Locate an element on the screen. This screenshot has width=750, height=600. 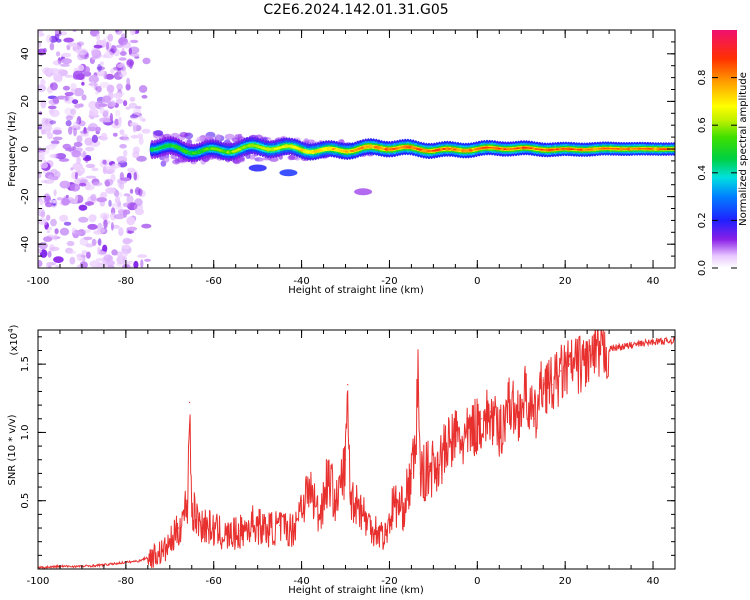
colorbar-tick-label: 0.6 is located at coordinates (702, 125).